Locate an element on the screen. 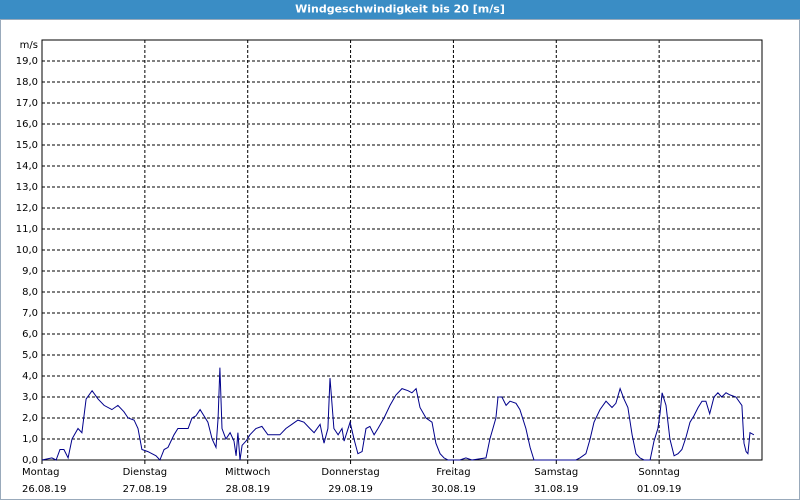 The height and width of the screenshot is (504, 800). y-tick-label: 16,0 is located at coordinates (27, 124).